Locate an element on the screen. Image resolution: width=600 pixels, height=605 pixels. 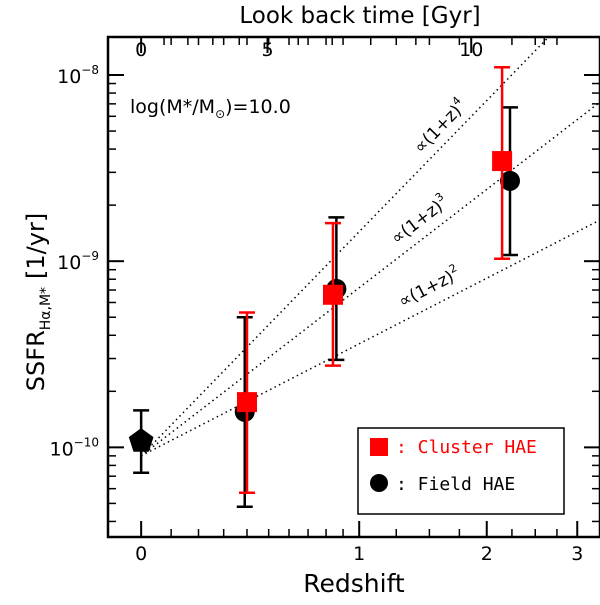
legend-box is located at coordinates (461, 471).